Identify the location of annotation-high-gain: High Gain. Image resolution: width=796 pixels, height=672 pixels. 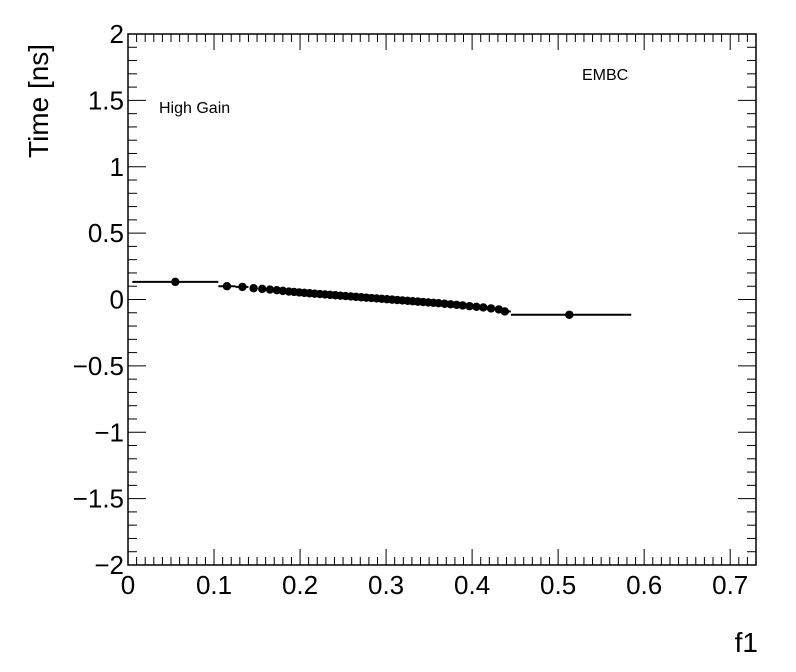
(194, 108).